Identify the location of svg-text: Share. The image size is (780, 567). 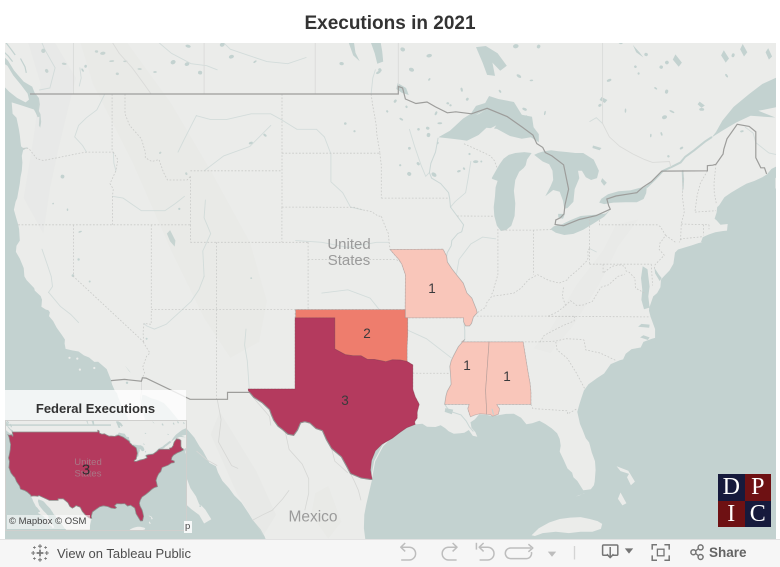
(728, 552).